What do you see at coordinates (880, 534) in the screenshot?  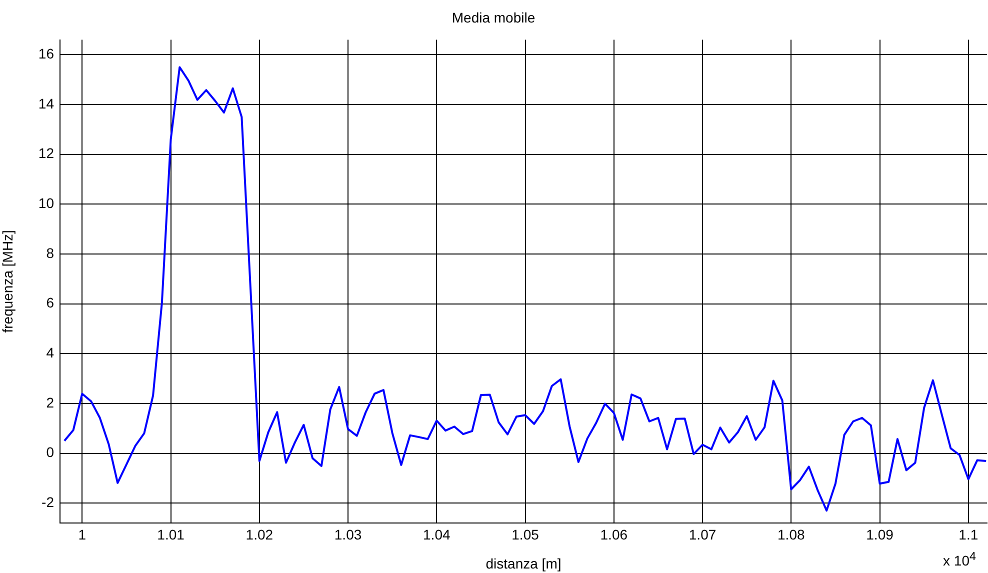 I see `x-tick-label: 1.09` at bounding box center [880, 534].